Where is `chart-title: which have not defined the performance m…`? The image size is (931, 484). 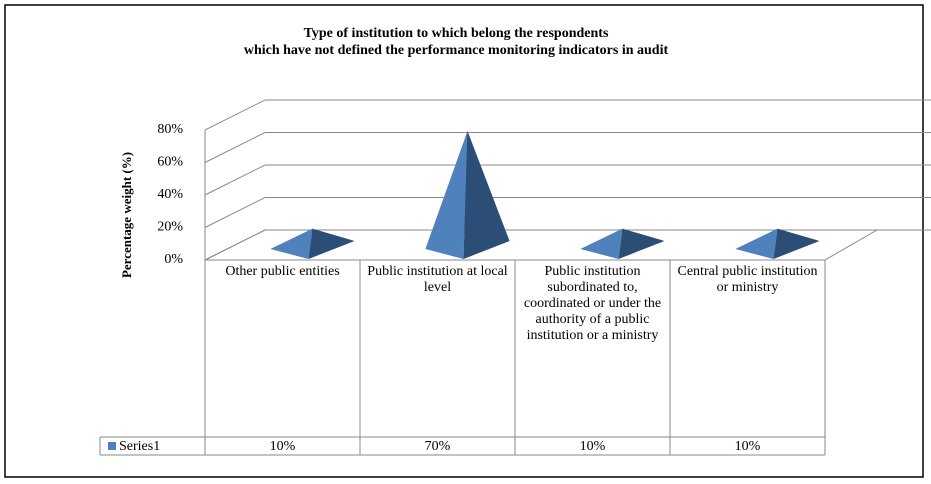 chart-title: which have not defined the performance m… is located at coordinates (456, 50).